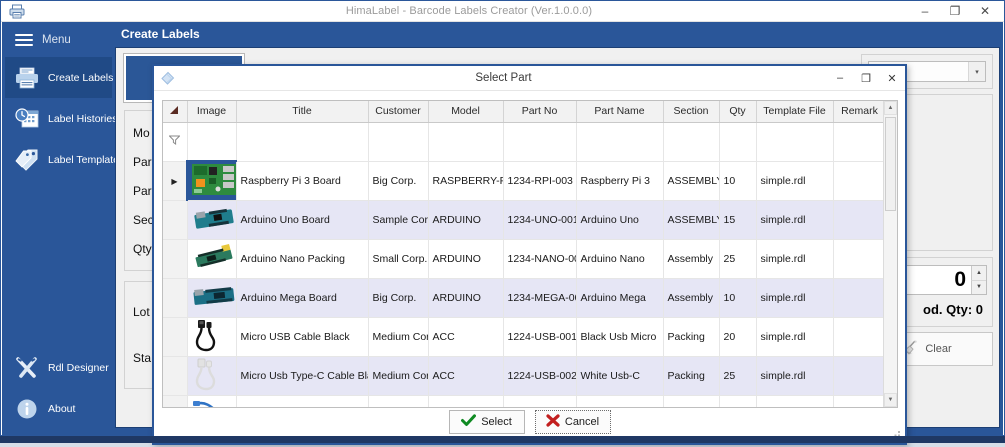 This screenshot has width=1005, height=447. I want to click on cell-partname: Arduino Uno, so click(619, 219).